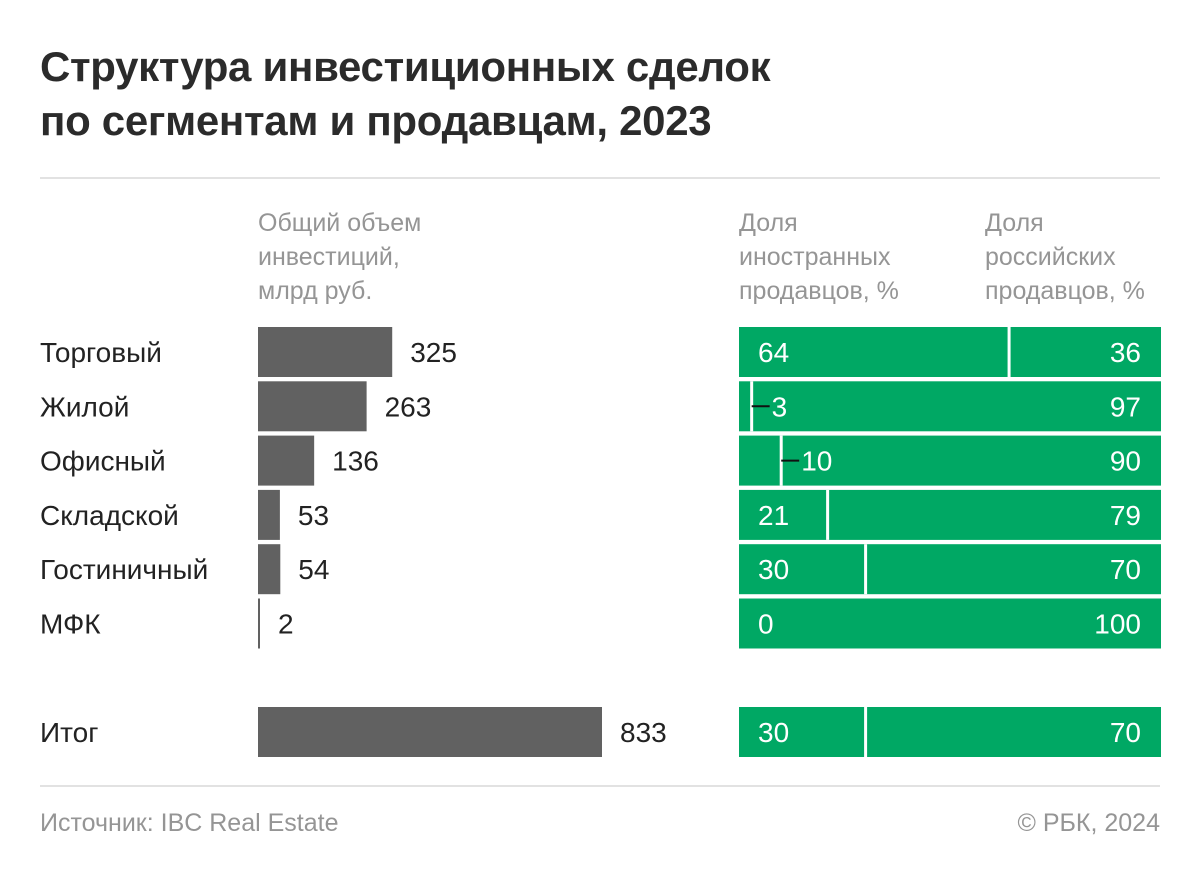 This screenshot has height=878, width=1200. Describe the element at coordinates (773, 732) in the screenshot. I see `row-total-foreign-label: 30` at that location.